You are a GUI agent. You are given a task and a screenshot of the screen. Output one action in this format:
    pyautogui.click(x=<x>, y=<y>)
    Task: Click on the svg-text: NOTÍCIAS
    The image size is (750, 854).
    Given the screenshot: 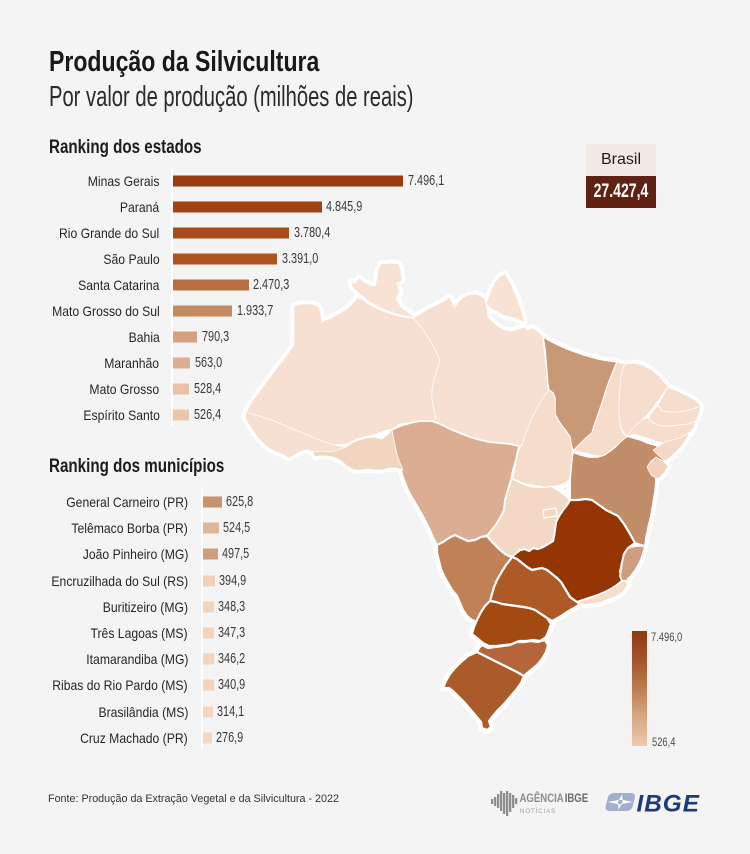 What is the action you would take?
    pyautogui.click(x=538, y=811)
    